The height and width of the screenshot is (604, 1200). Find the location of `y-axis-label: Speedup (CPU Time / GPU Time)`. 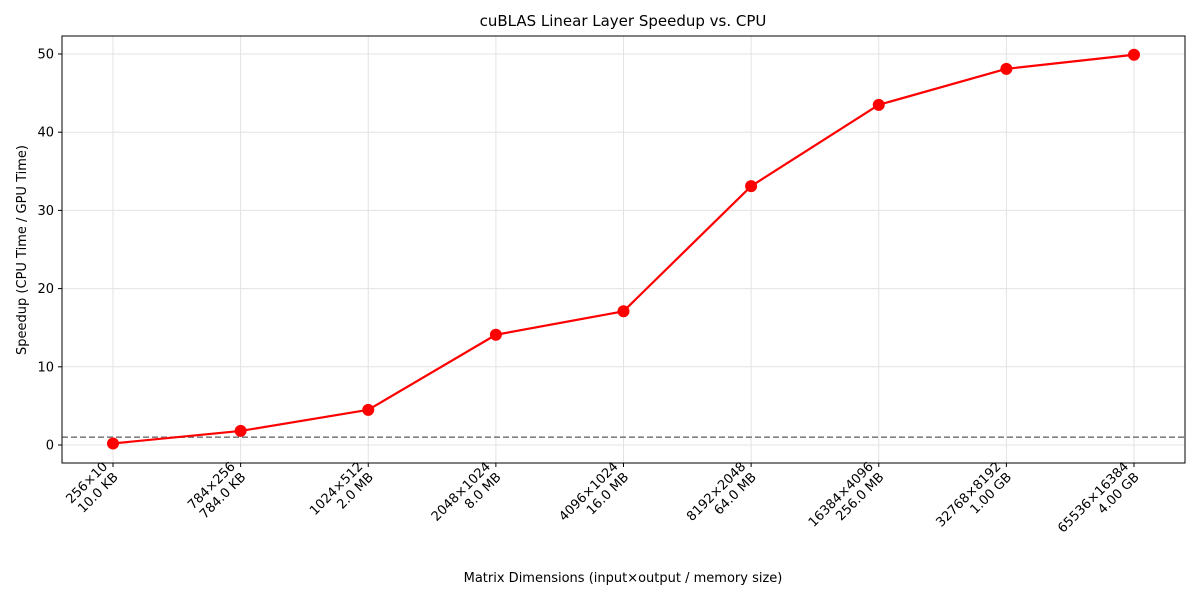

y-axis-label: Speedup (CPU Time / GPU Time) is located at coordinates (22, 250).